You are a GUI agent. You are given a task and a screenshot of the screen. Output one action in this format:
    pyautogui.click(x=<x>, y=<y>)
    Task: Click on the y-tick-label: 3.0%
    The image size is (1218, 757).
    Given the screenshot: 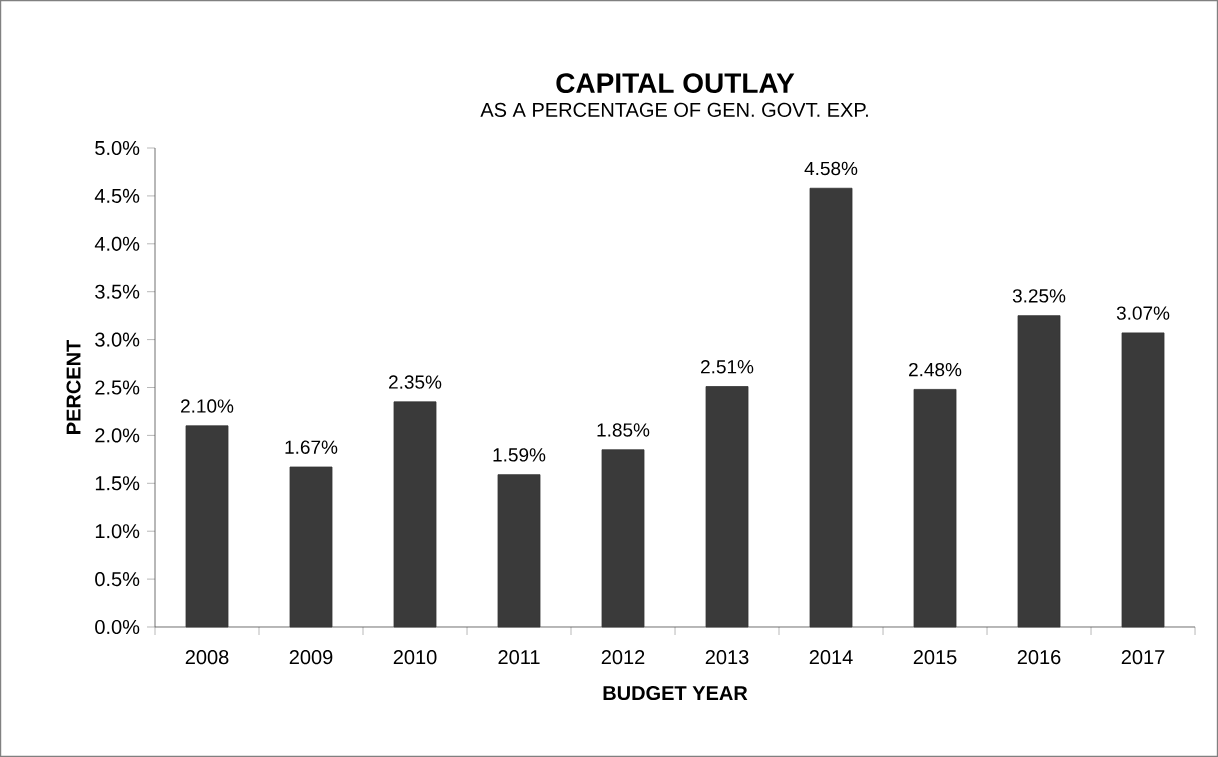 What is the action you would take?
    pyautogui.click(x=117, y=339)
    